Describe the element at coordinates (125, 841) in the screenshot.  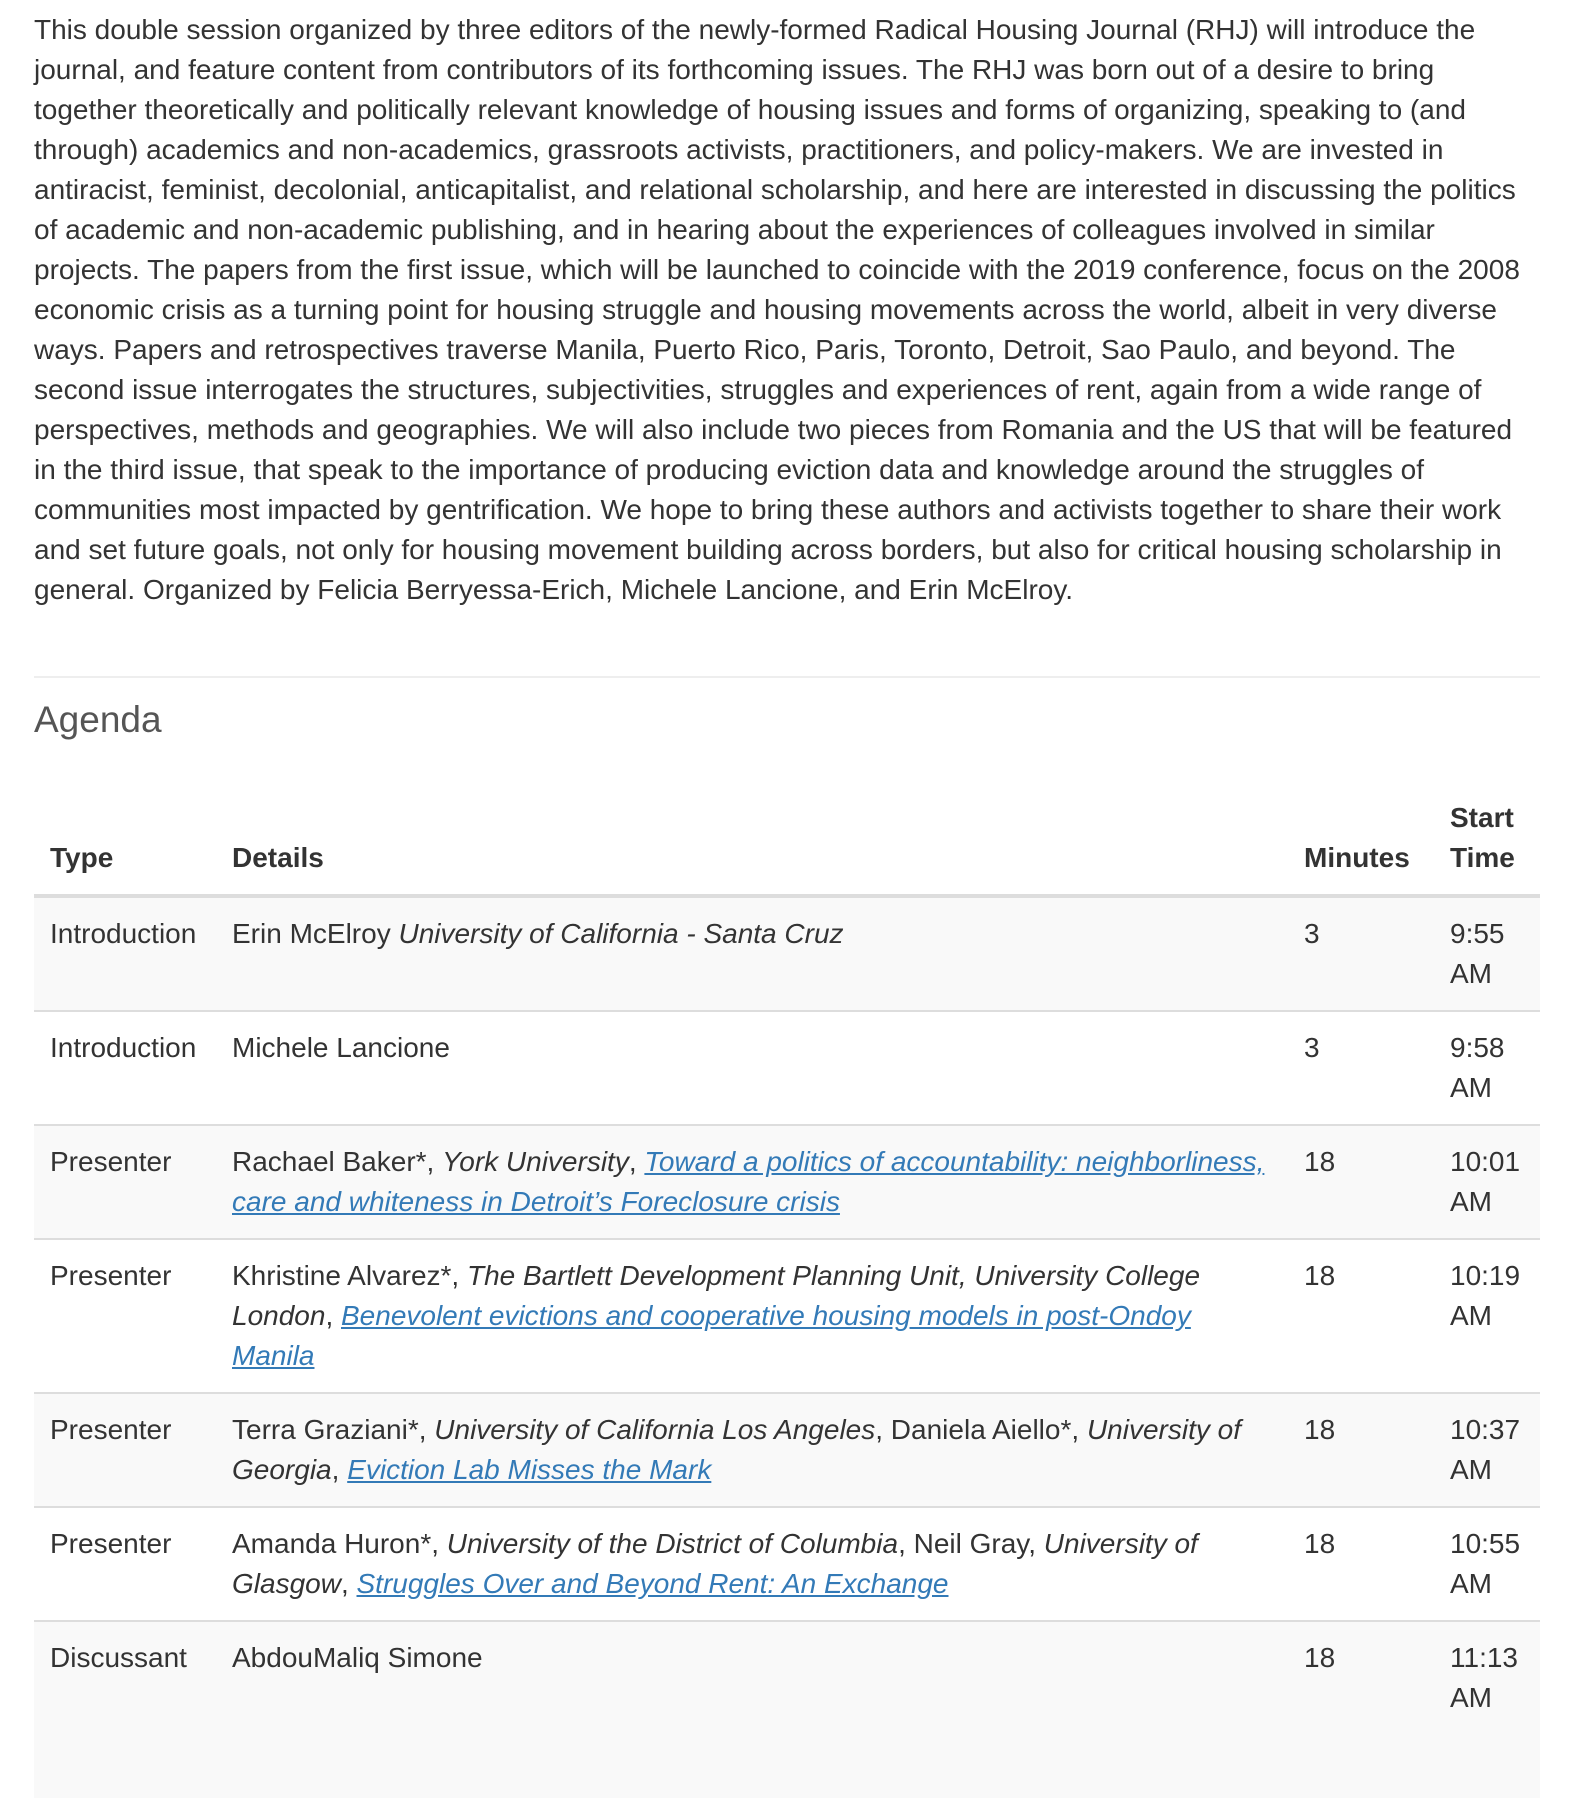
I see `column-header-type: Type` at that location.